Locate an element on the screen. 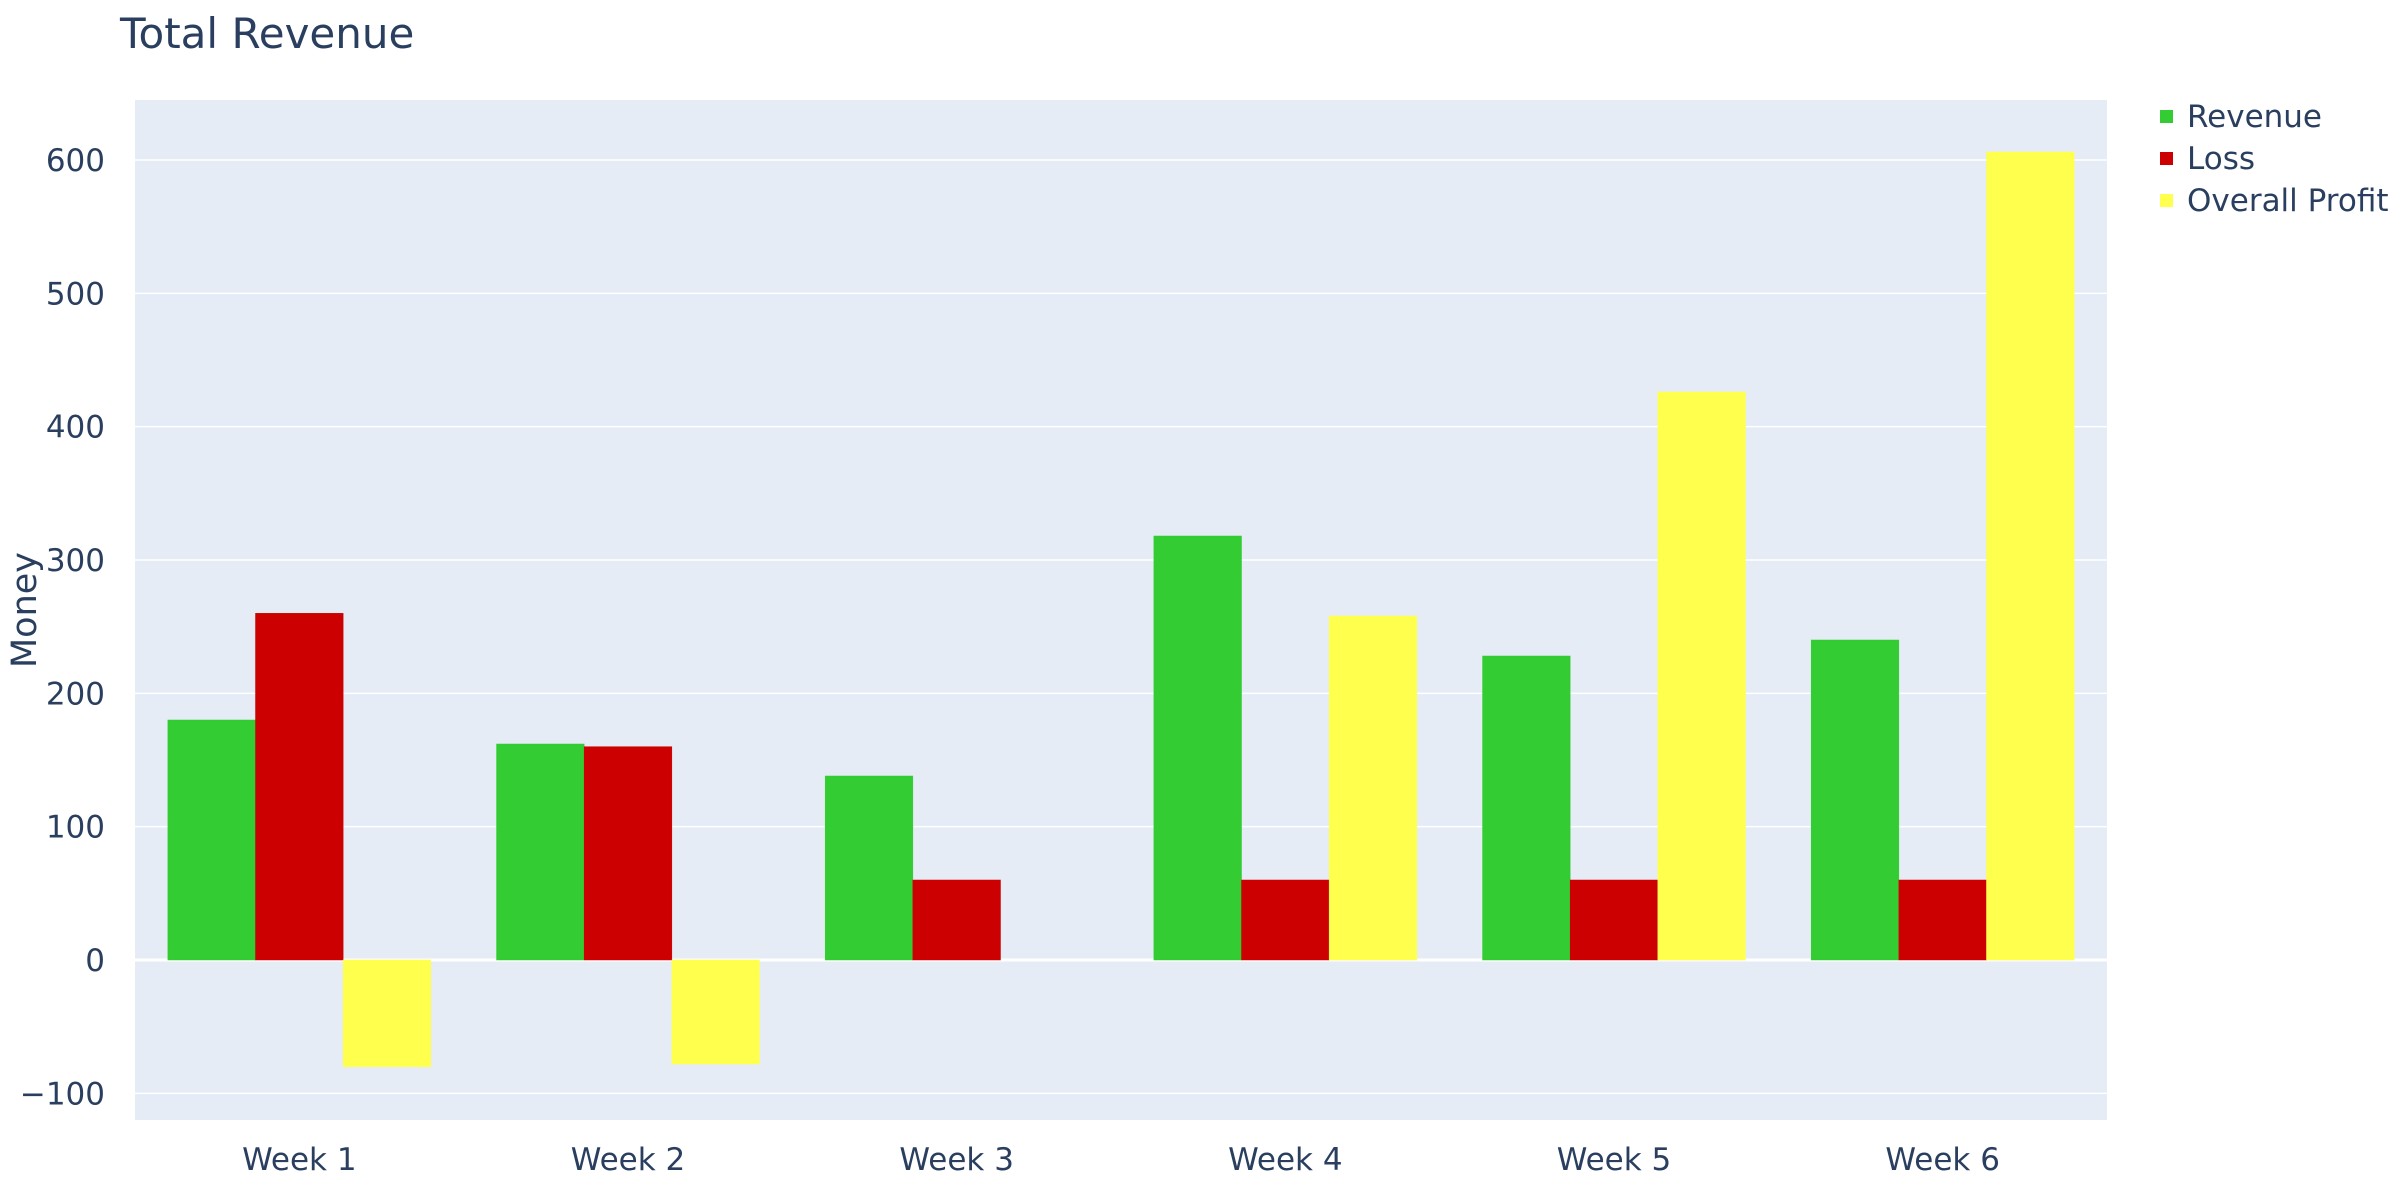 The height and width of the screenshot is (1200, 2400). legend-item-overall-profit: Overall Profit is located at coordinates (2274, 201).